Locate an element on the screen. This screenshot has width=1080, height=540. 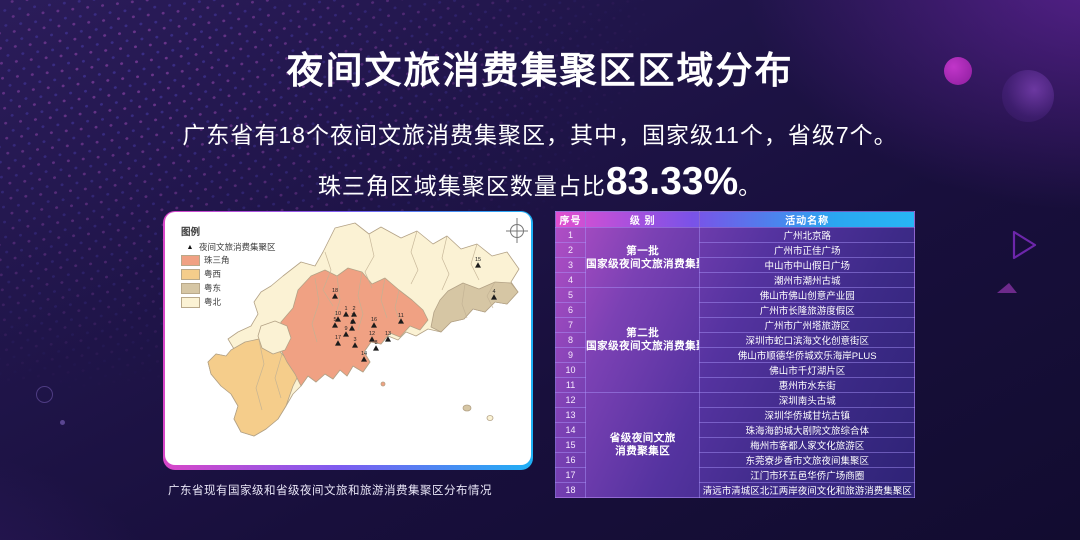
map-marker: 9 is located at coordinates (346, 331).